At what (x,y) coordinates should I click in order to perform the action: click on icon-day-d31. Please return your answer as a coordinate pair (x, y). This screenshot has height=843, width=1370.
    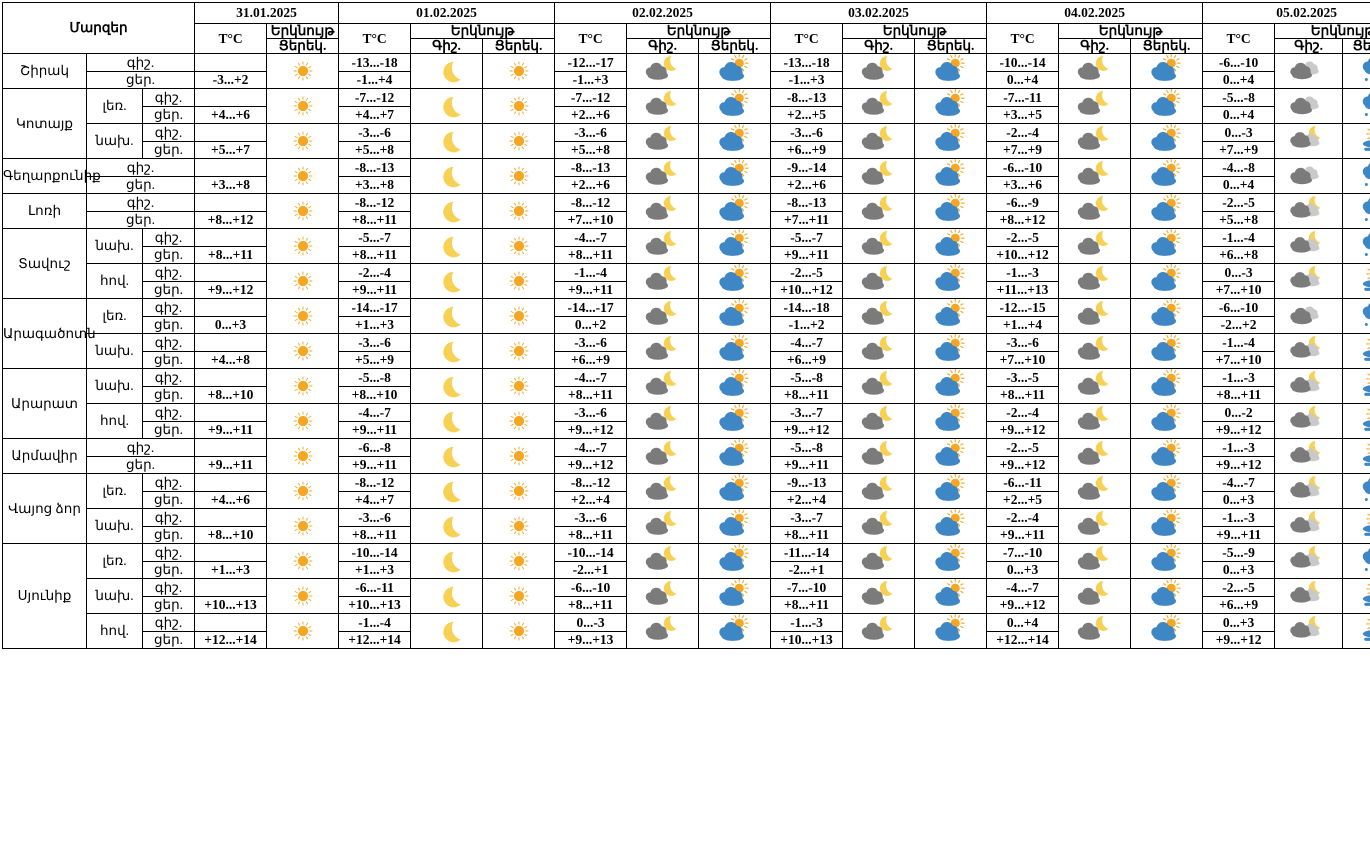
    Looking at the image, I should click on (303, 176).